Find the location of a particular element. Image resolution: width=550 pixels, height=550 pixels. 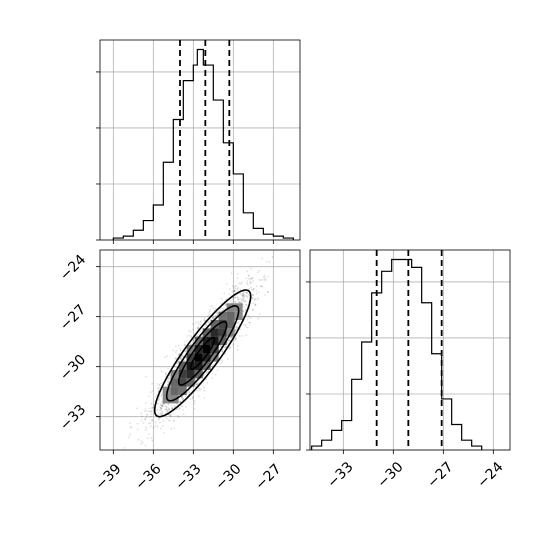

histogram-y-marks is located at coordinates (397, 350).